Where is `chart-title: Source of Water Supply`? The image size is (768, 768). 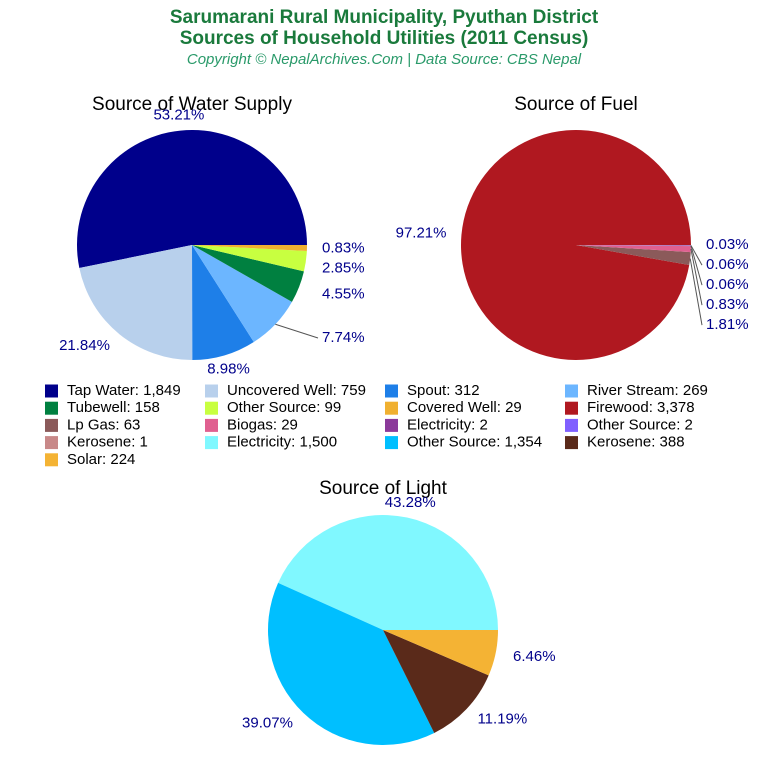 chart-title: Source of Water Supply is located at coordinates (192, 104).